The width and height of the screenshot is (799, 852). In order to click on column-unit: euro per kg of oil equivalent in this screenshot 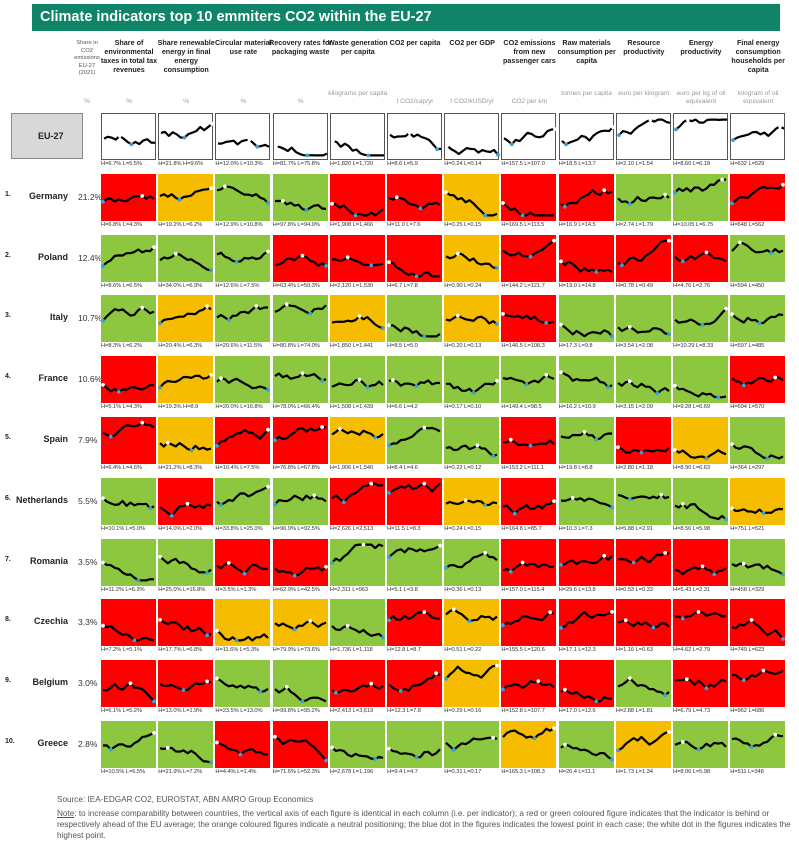, I will do `click(701, 97)`.